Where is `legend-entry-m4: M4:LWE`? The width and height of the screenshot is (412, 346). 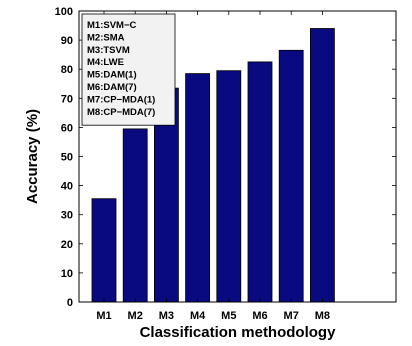
legend-entry-m4: M4:LWE is located at coordinates (105, 62).